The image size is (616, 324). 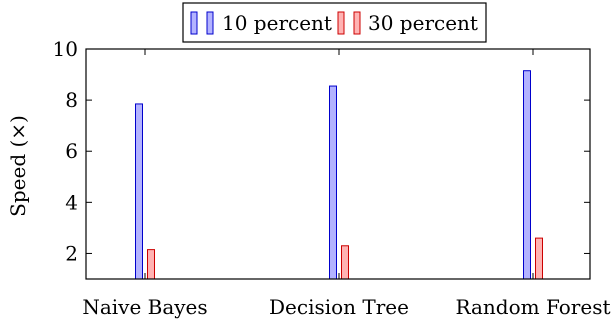 What do you see at coordinates (144, 307) in the screenshot?
I see `x-tick-label-naive-bayes: Naive Bayes` at bounding box center [144, 307].